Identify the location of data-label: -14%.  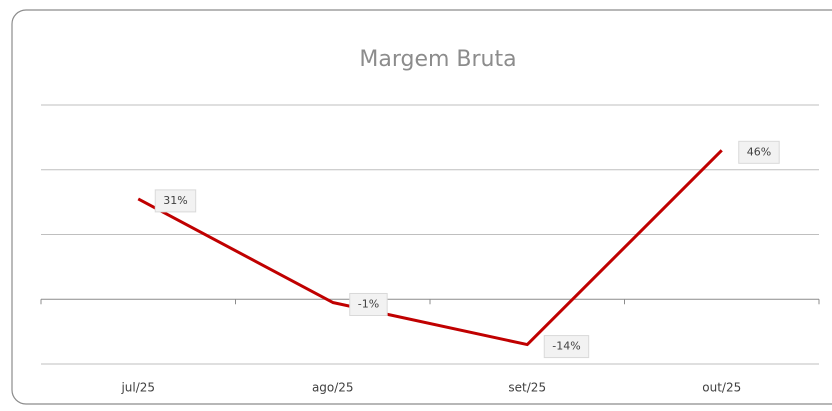
(566, 346).